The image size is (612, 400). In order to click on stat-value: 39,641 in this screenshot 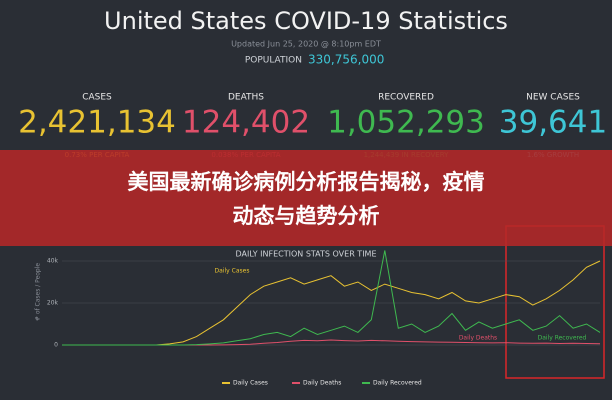, I will do `click(553, 123)`.